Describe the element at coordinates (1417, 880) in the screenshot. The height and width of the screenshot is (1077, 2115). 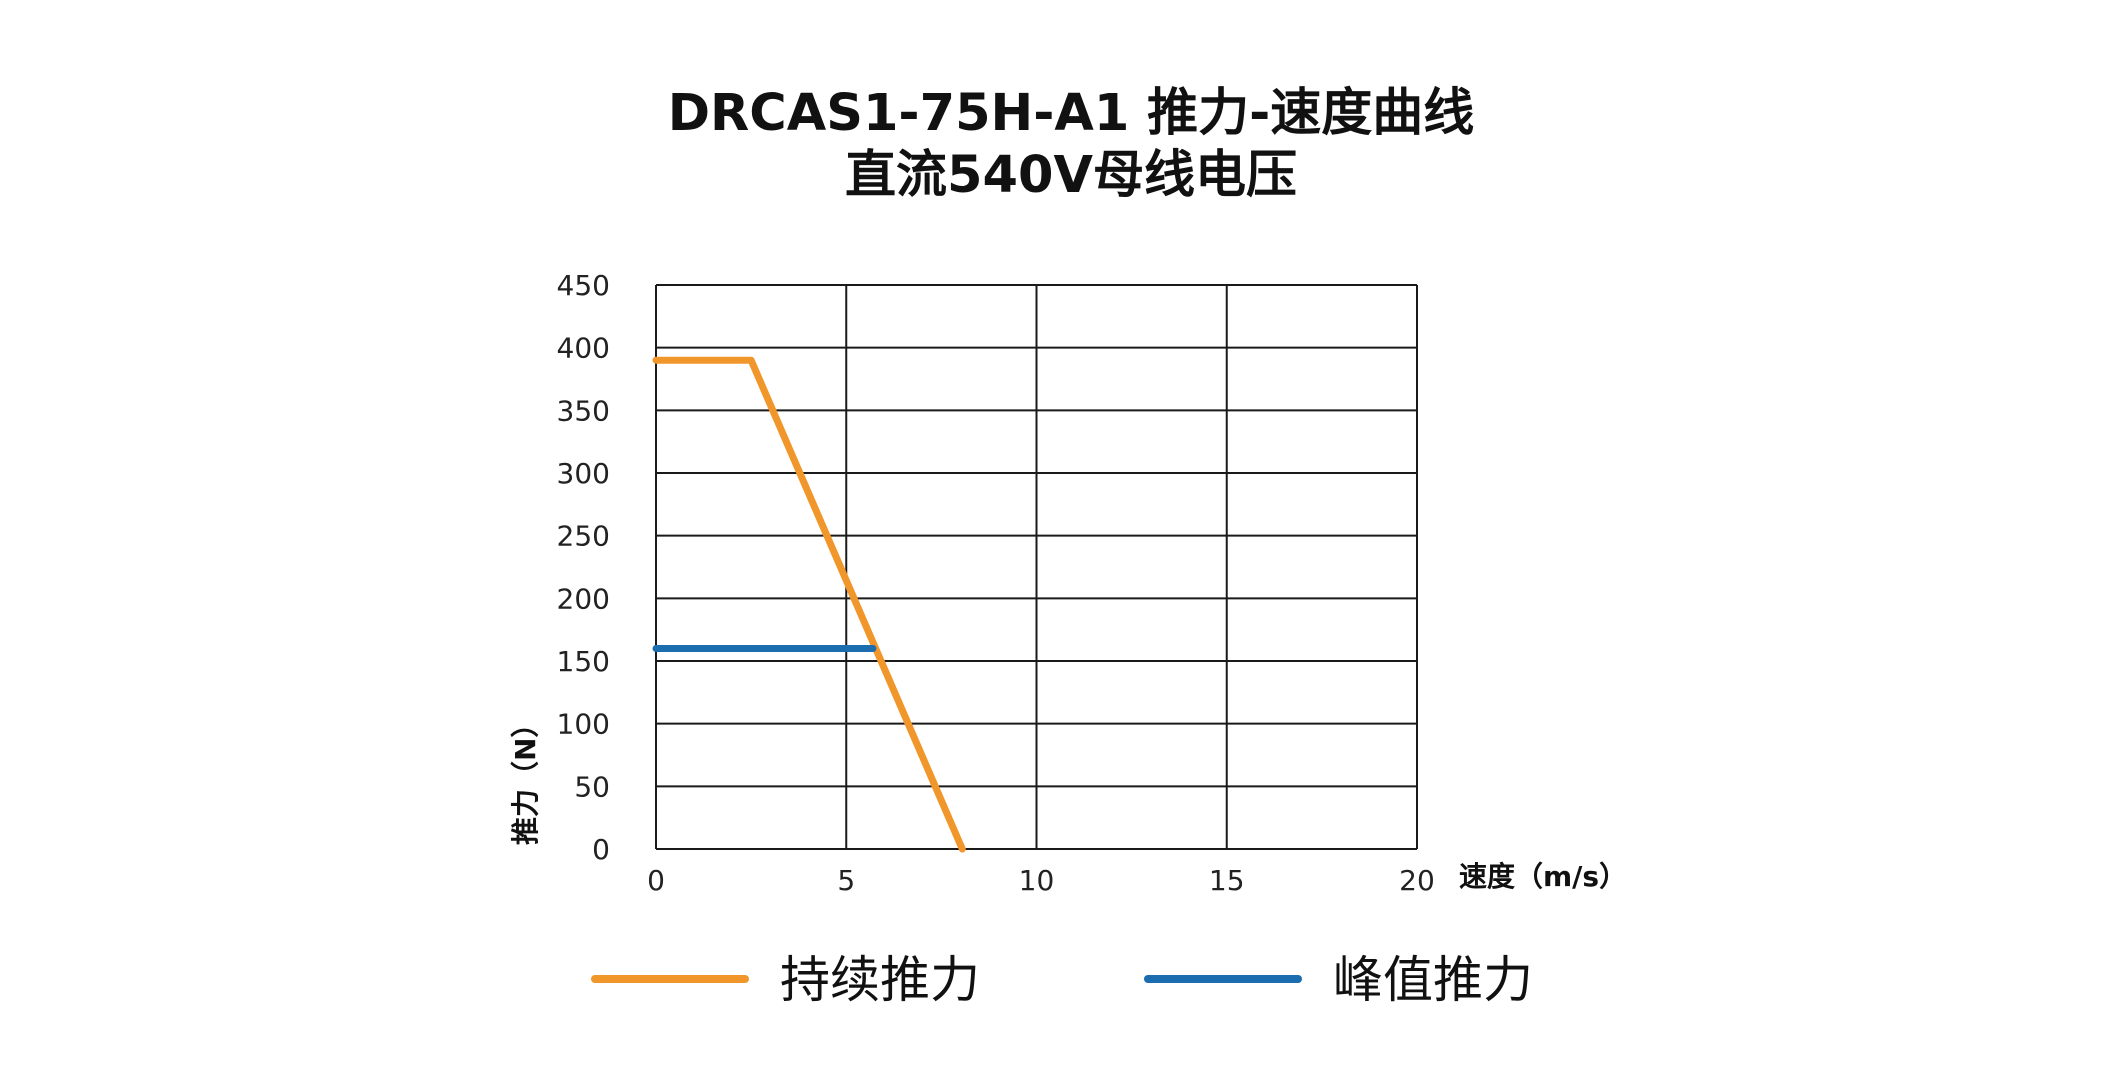
I see `x-tick-label: 20` at that location.